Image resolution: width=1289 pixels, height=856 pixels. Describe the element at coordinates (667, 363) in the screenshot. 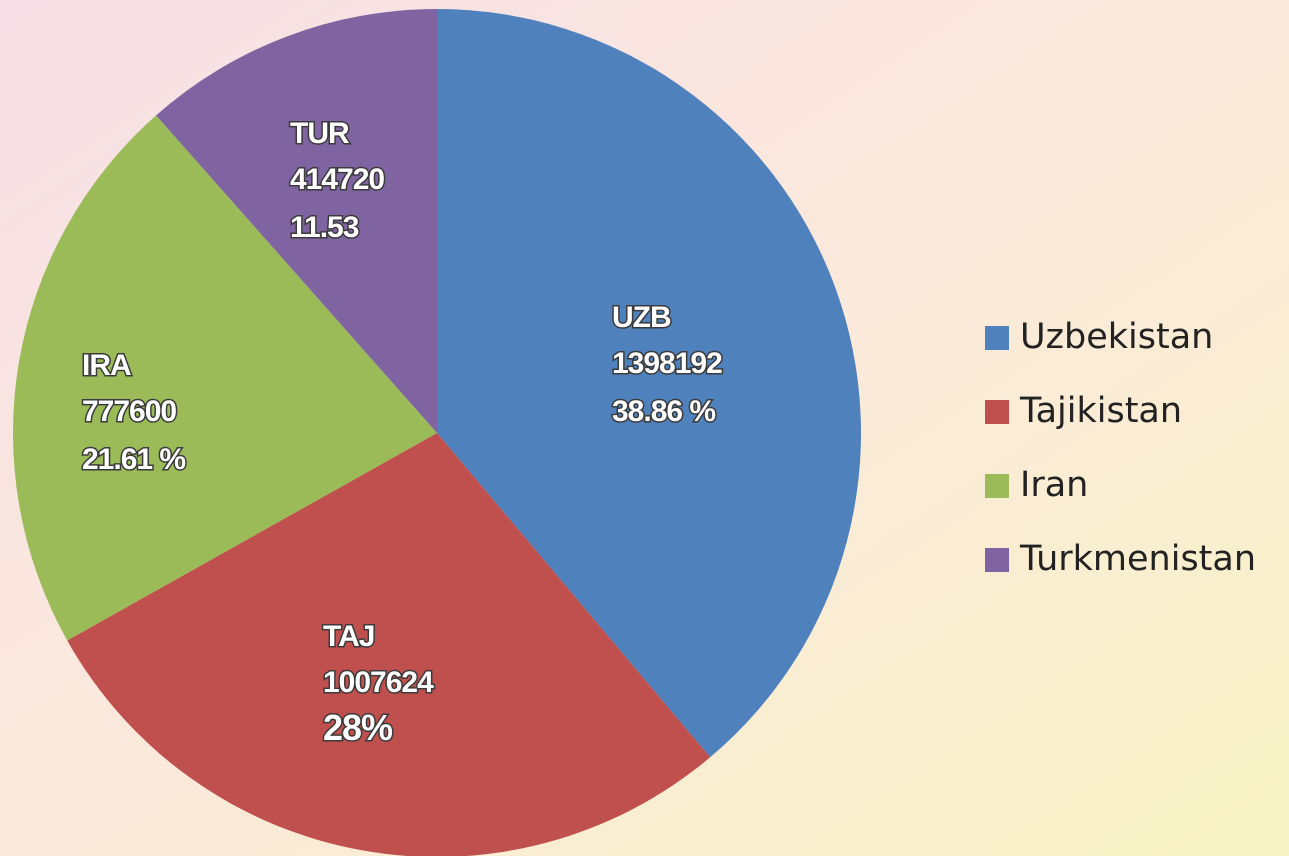

I see `slice-label-value: 1398192` at that location.